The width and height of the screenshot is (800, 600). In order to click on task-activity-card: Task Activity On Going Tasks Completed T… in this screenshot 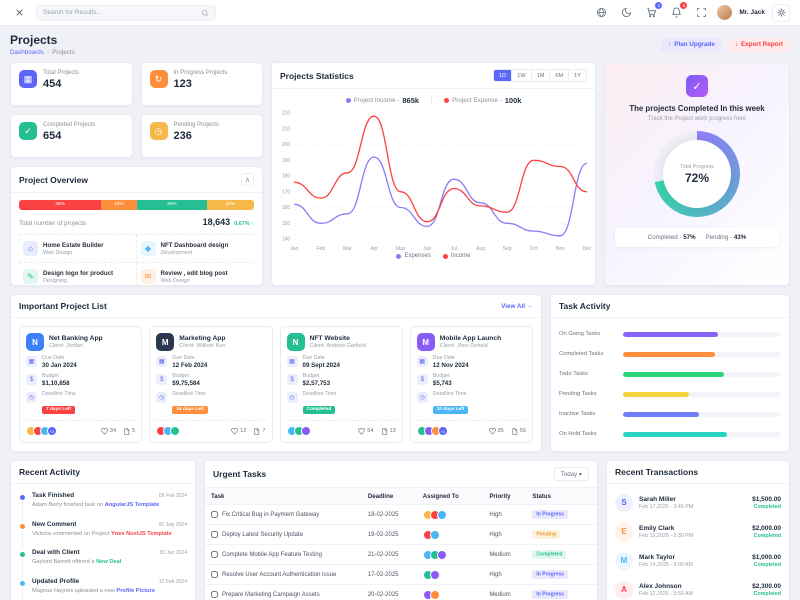, I will do `click(670, 373)`.